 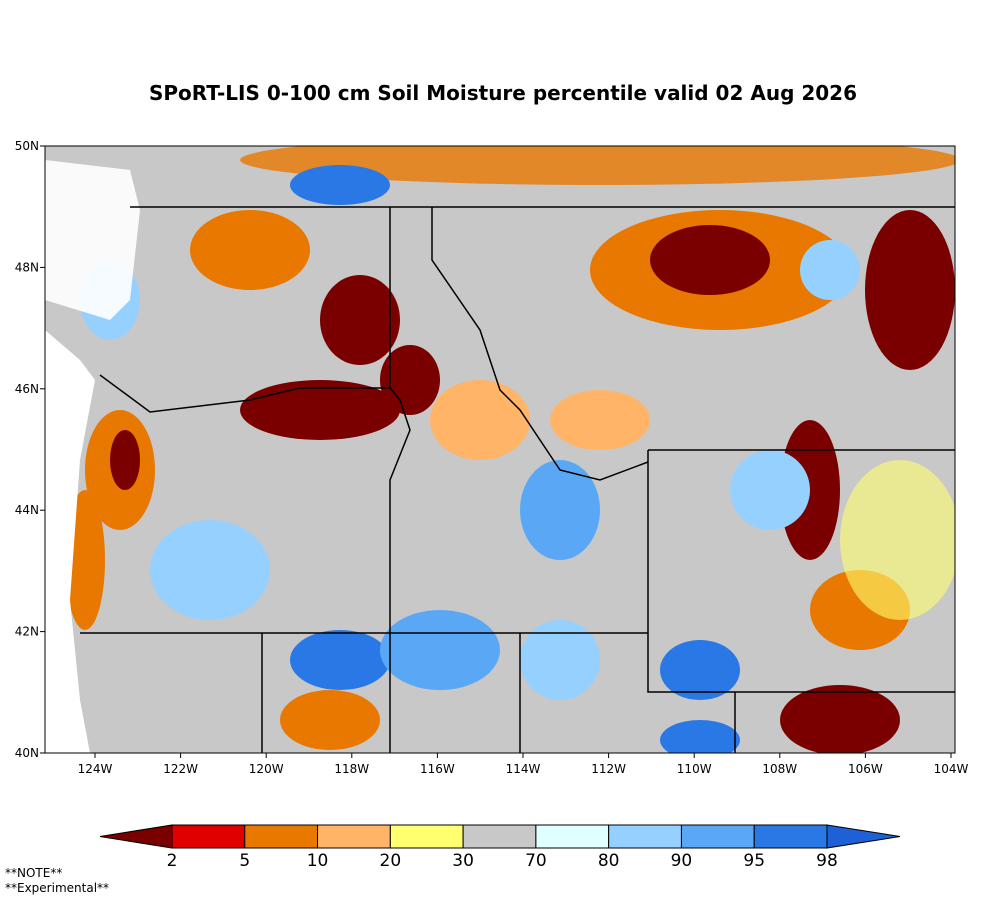 What do you see at coordinates (463, 861) in the screenshot?
I see `colorbar-label: 30` at bounding box center [463, 861].